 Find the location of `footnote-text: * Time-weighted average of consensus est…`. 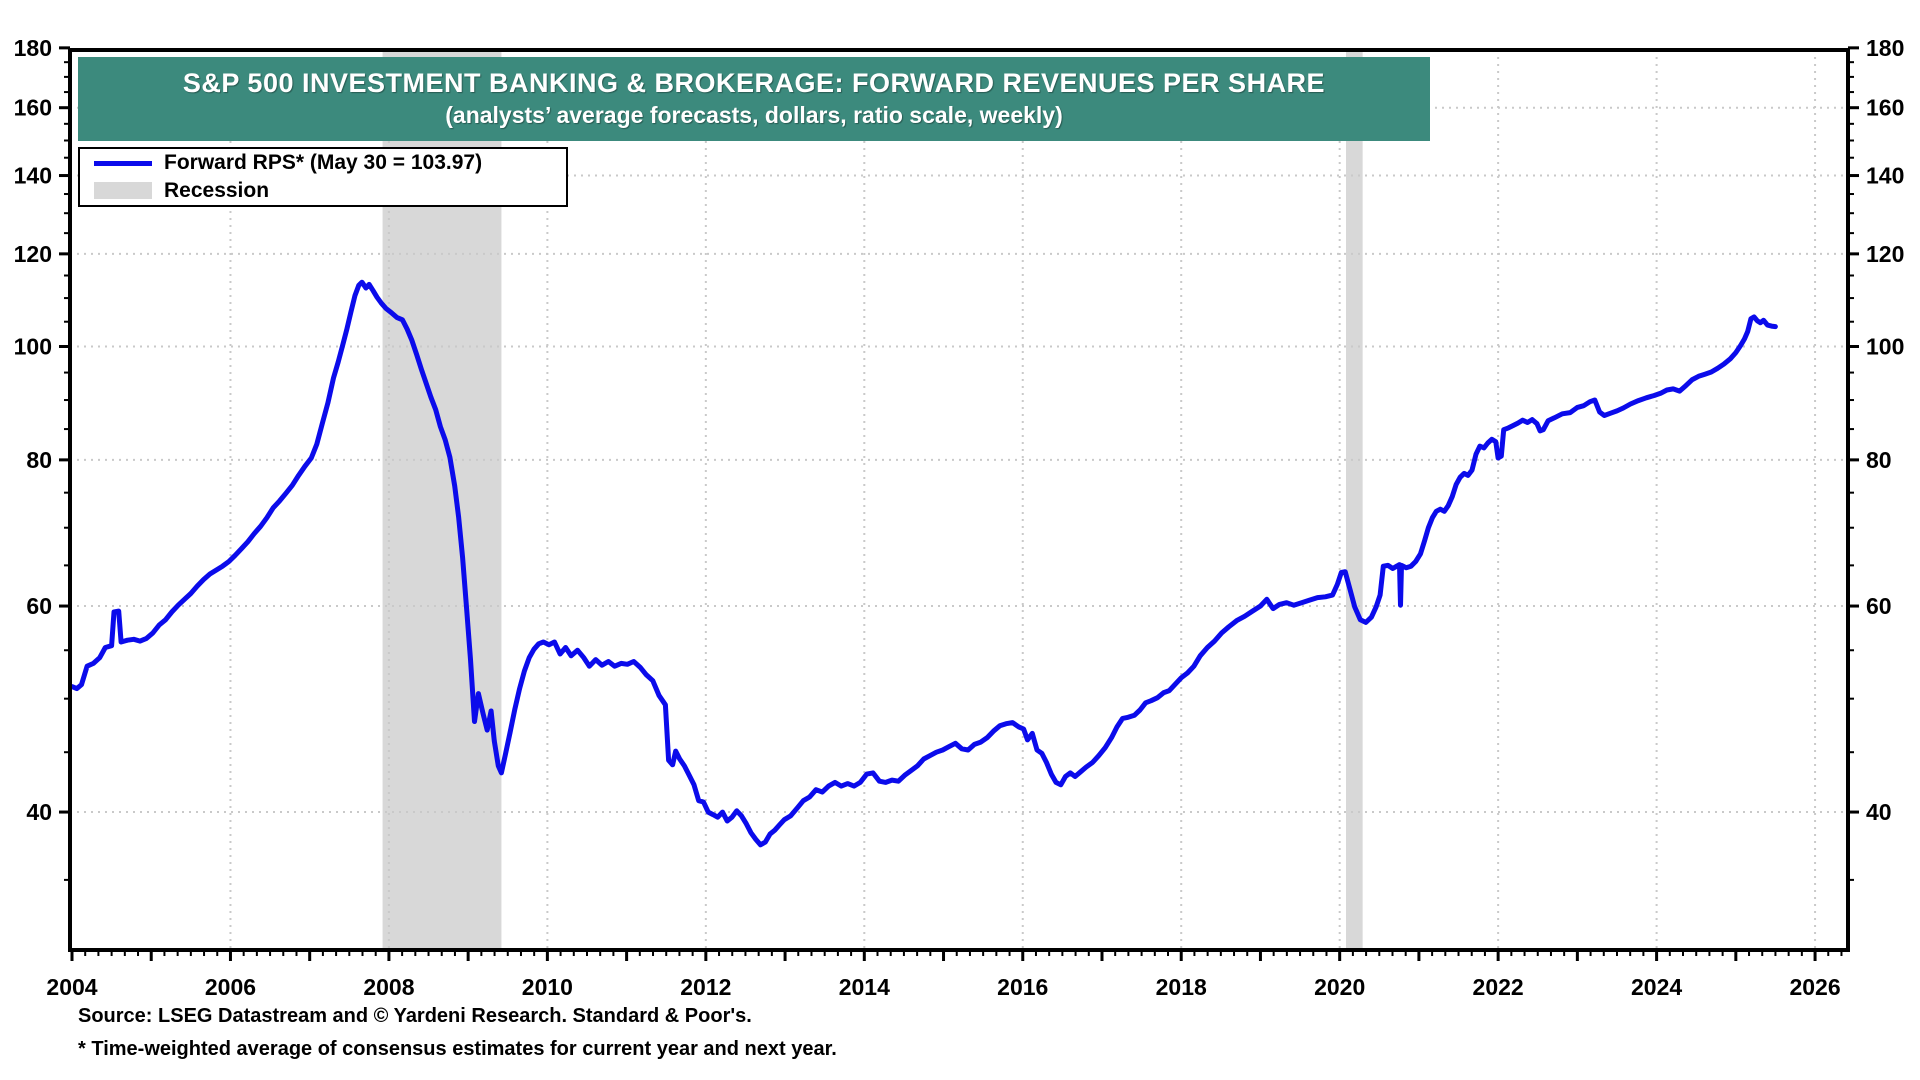

footnote-text: * Time-weighted average of consensus est… is located at coordinates (457, 1049).